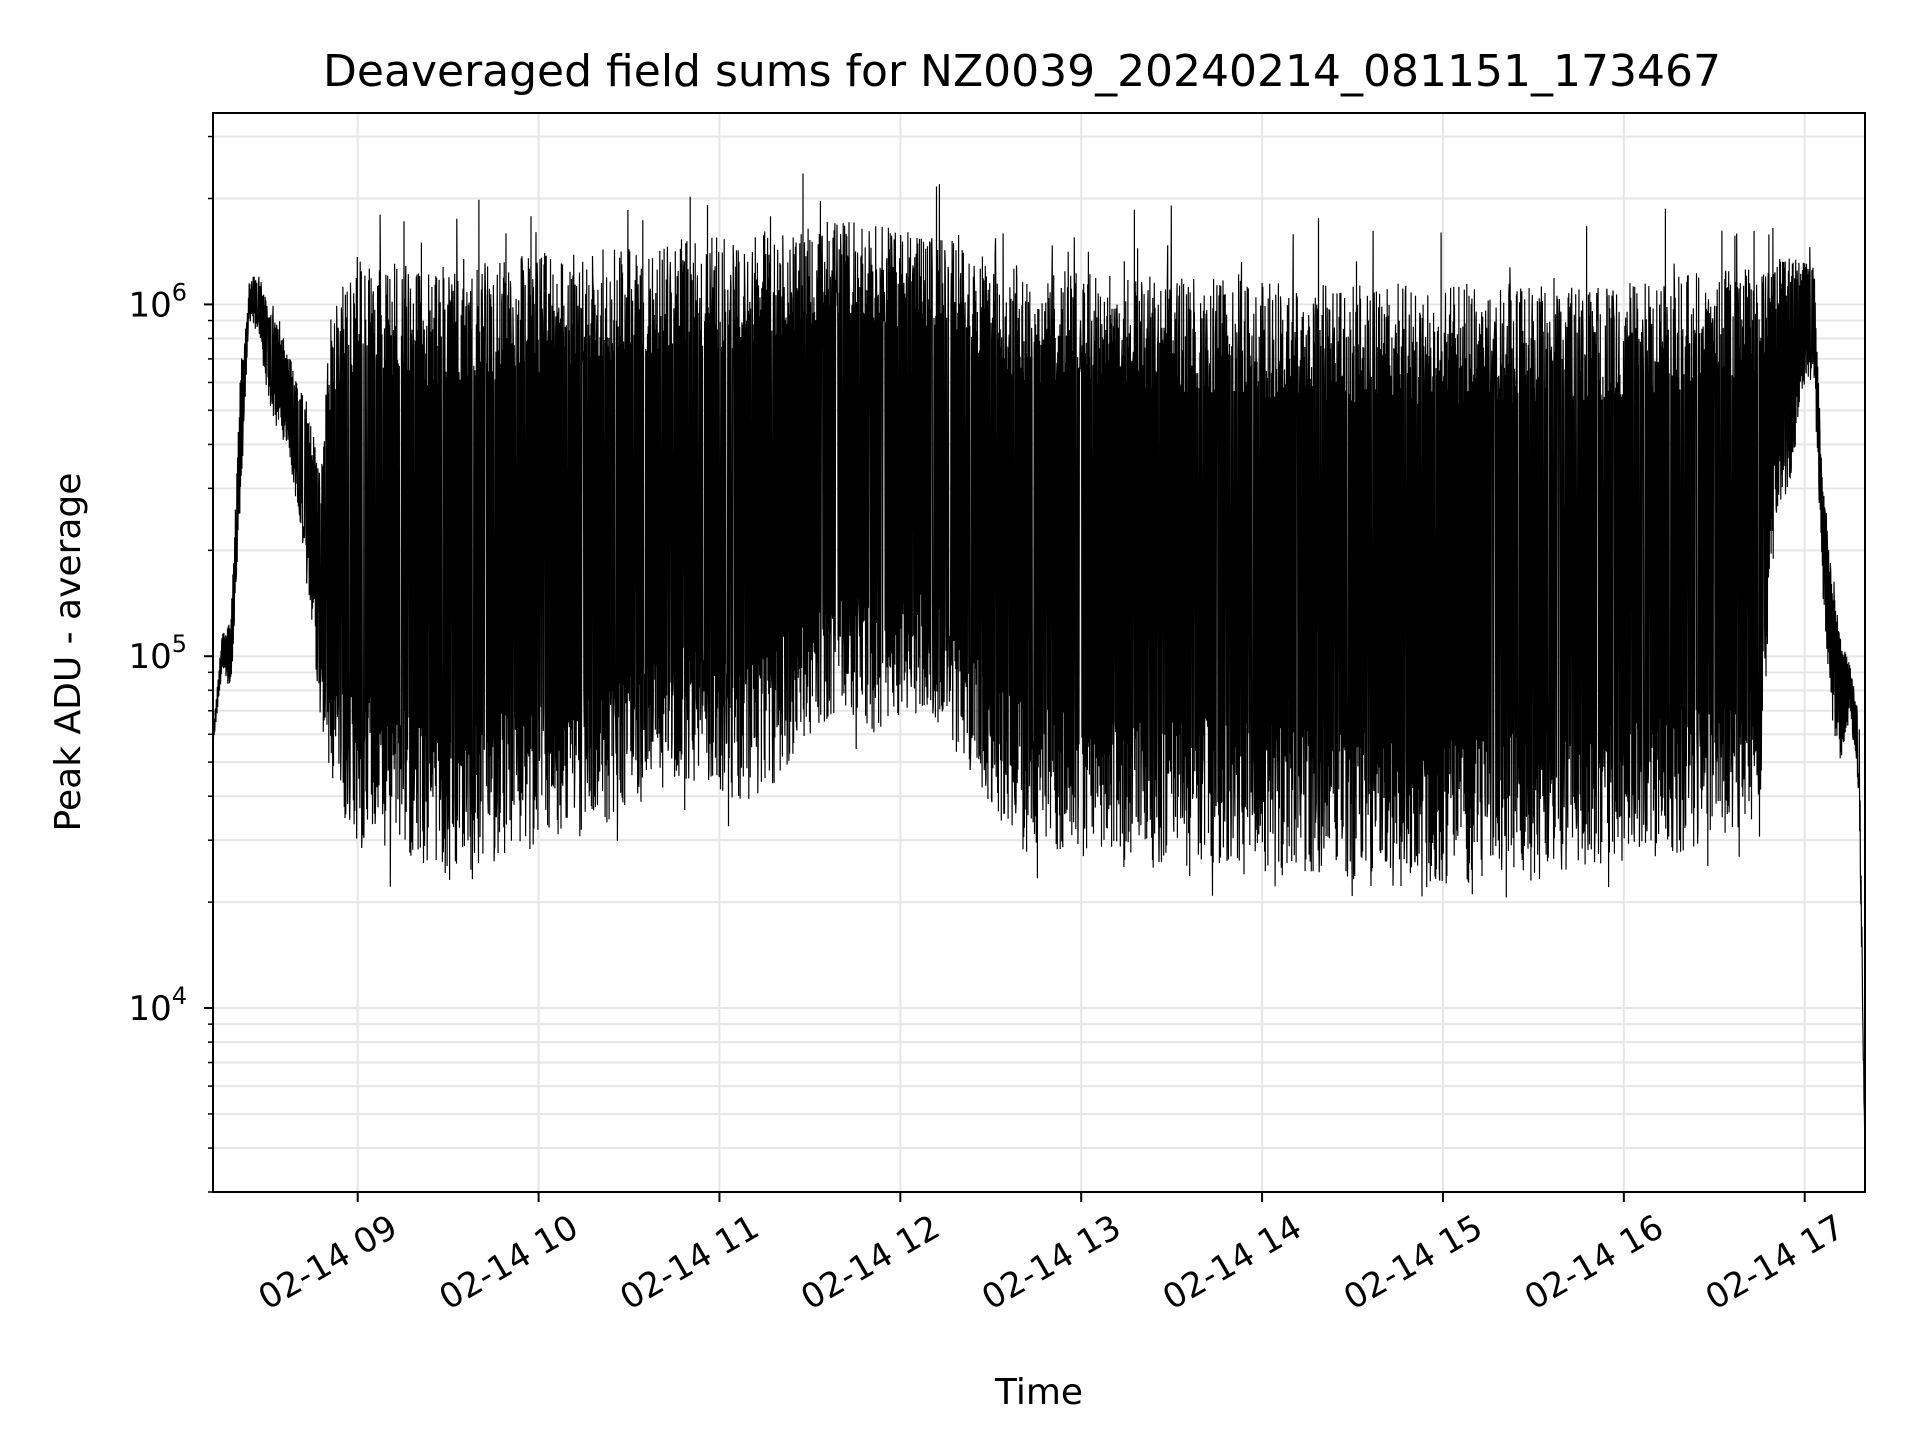  I want to click on x-tick-label: 02-14 13, so click(1051, 1262).